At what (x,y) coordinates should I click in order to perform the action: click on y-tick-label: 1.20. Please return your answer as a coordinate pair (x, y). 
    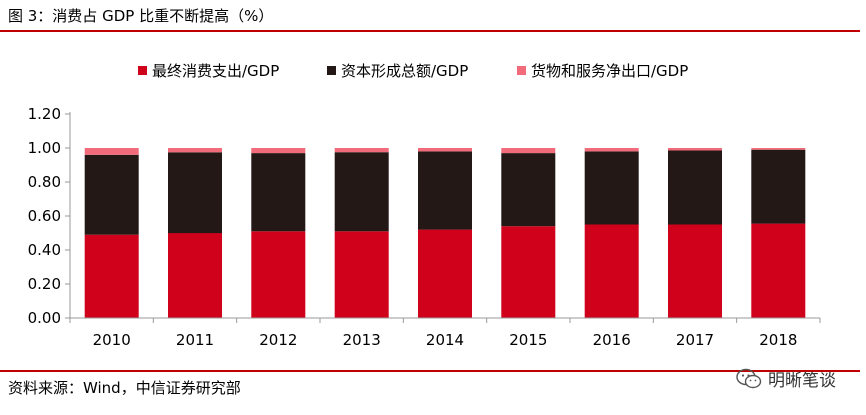
    Looking at the image, I should click on (44, 114).